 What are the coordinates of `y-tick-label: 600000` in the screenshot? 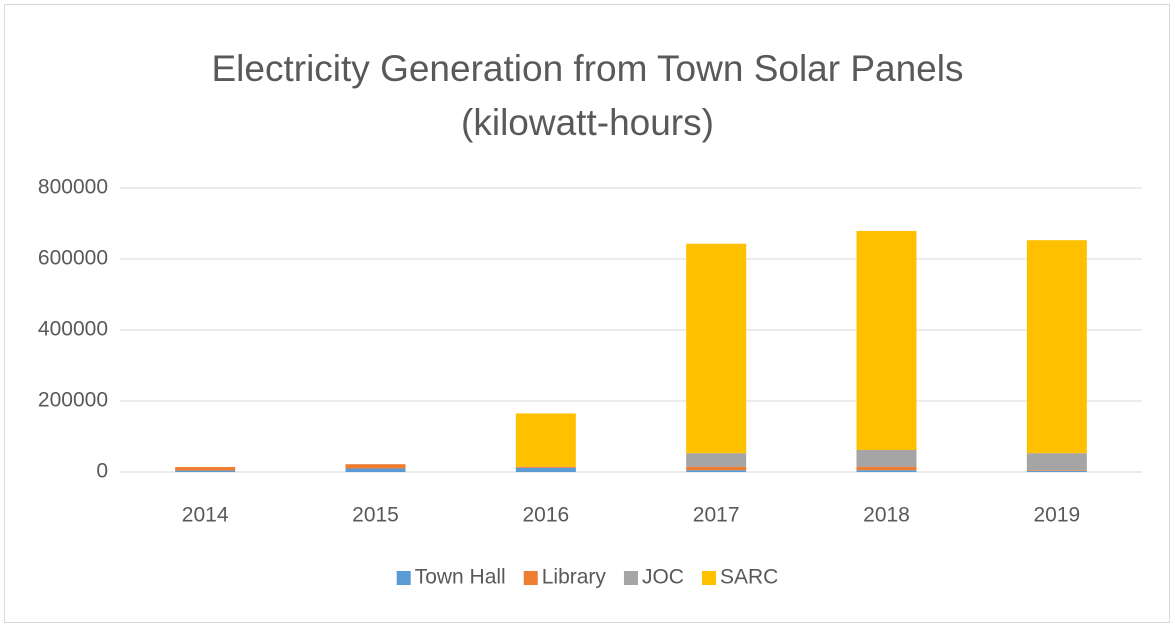 It's located at (73, 258).